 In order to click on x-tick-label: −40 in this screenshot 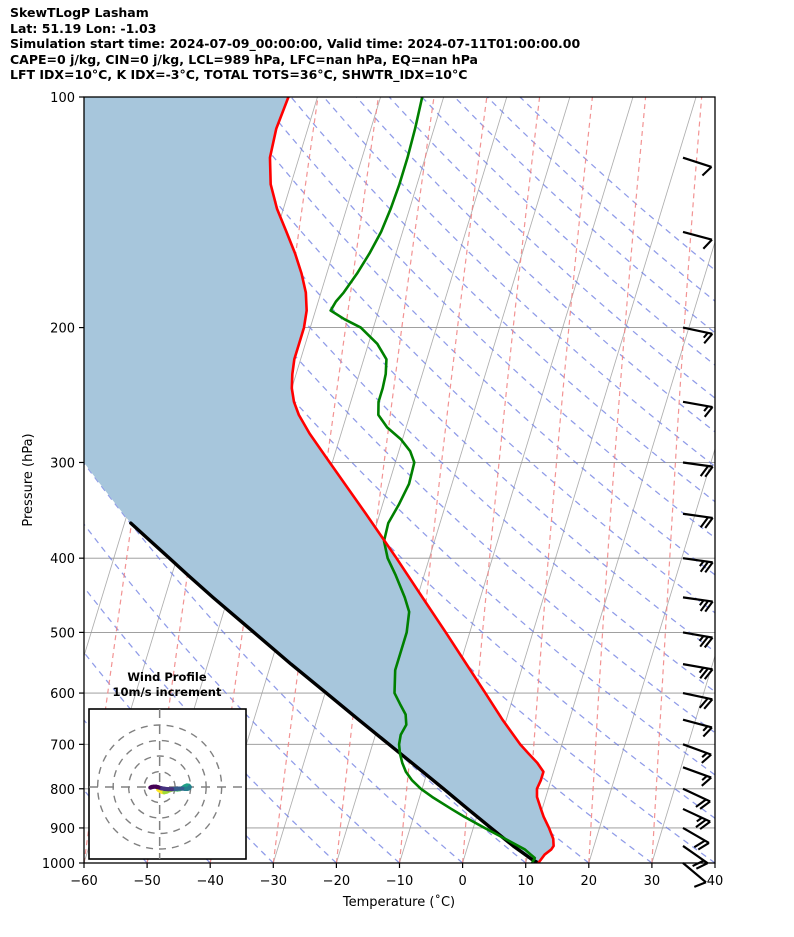, I will do `click(209, 881)`.